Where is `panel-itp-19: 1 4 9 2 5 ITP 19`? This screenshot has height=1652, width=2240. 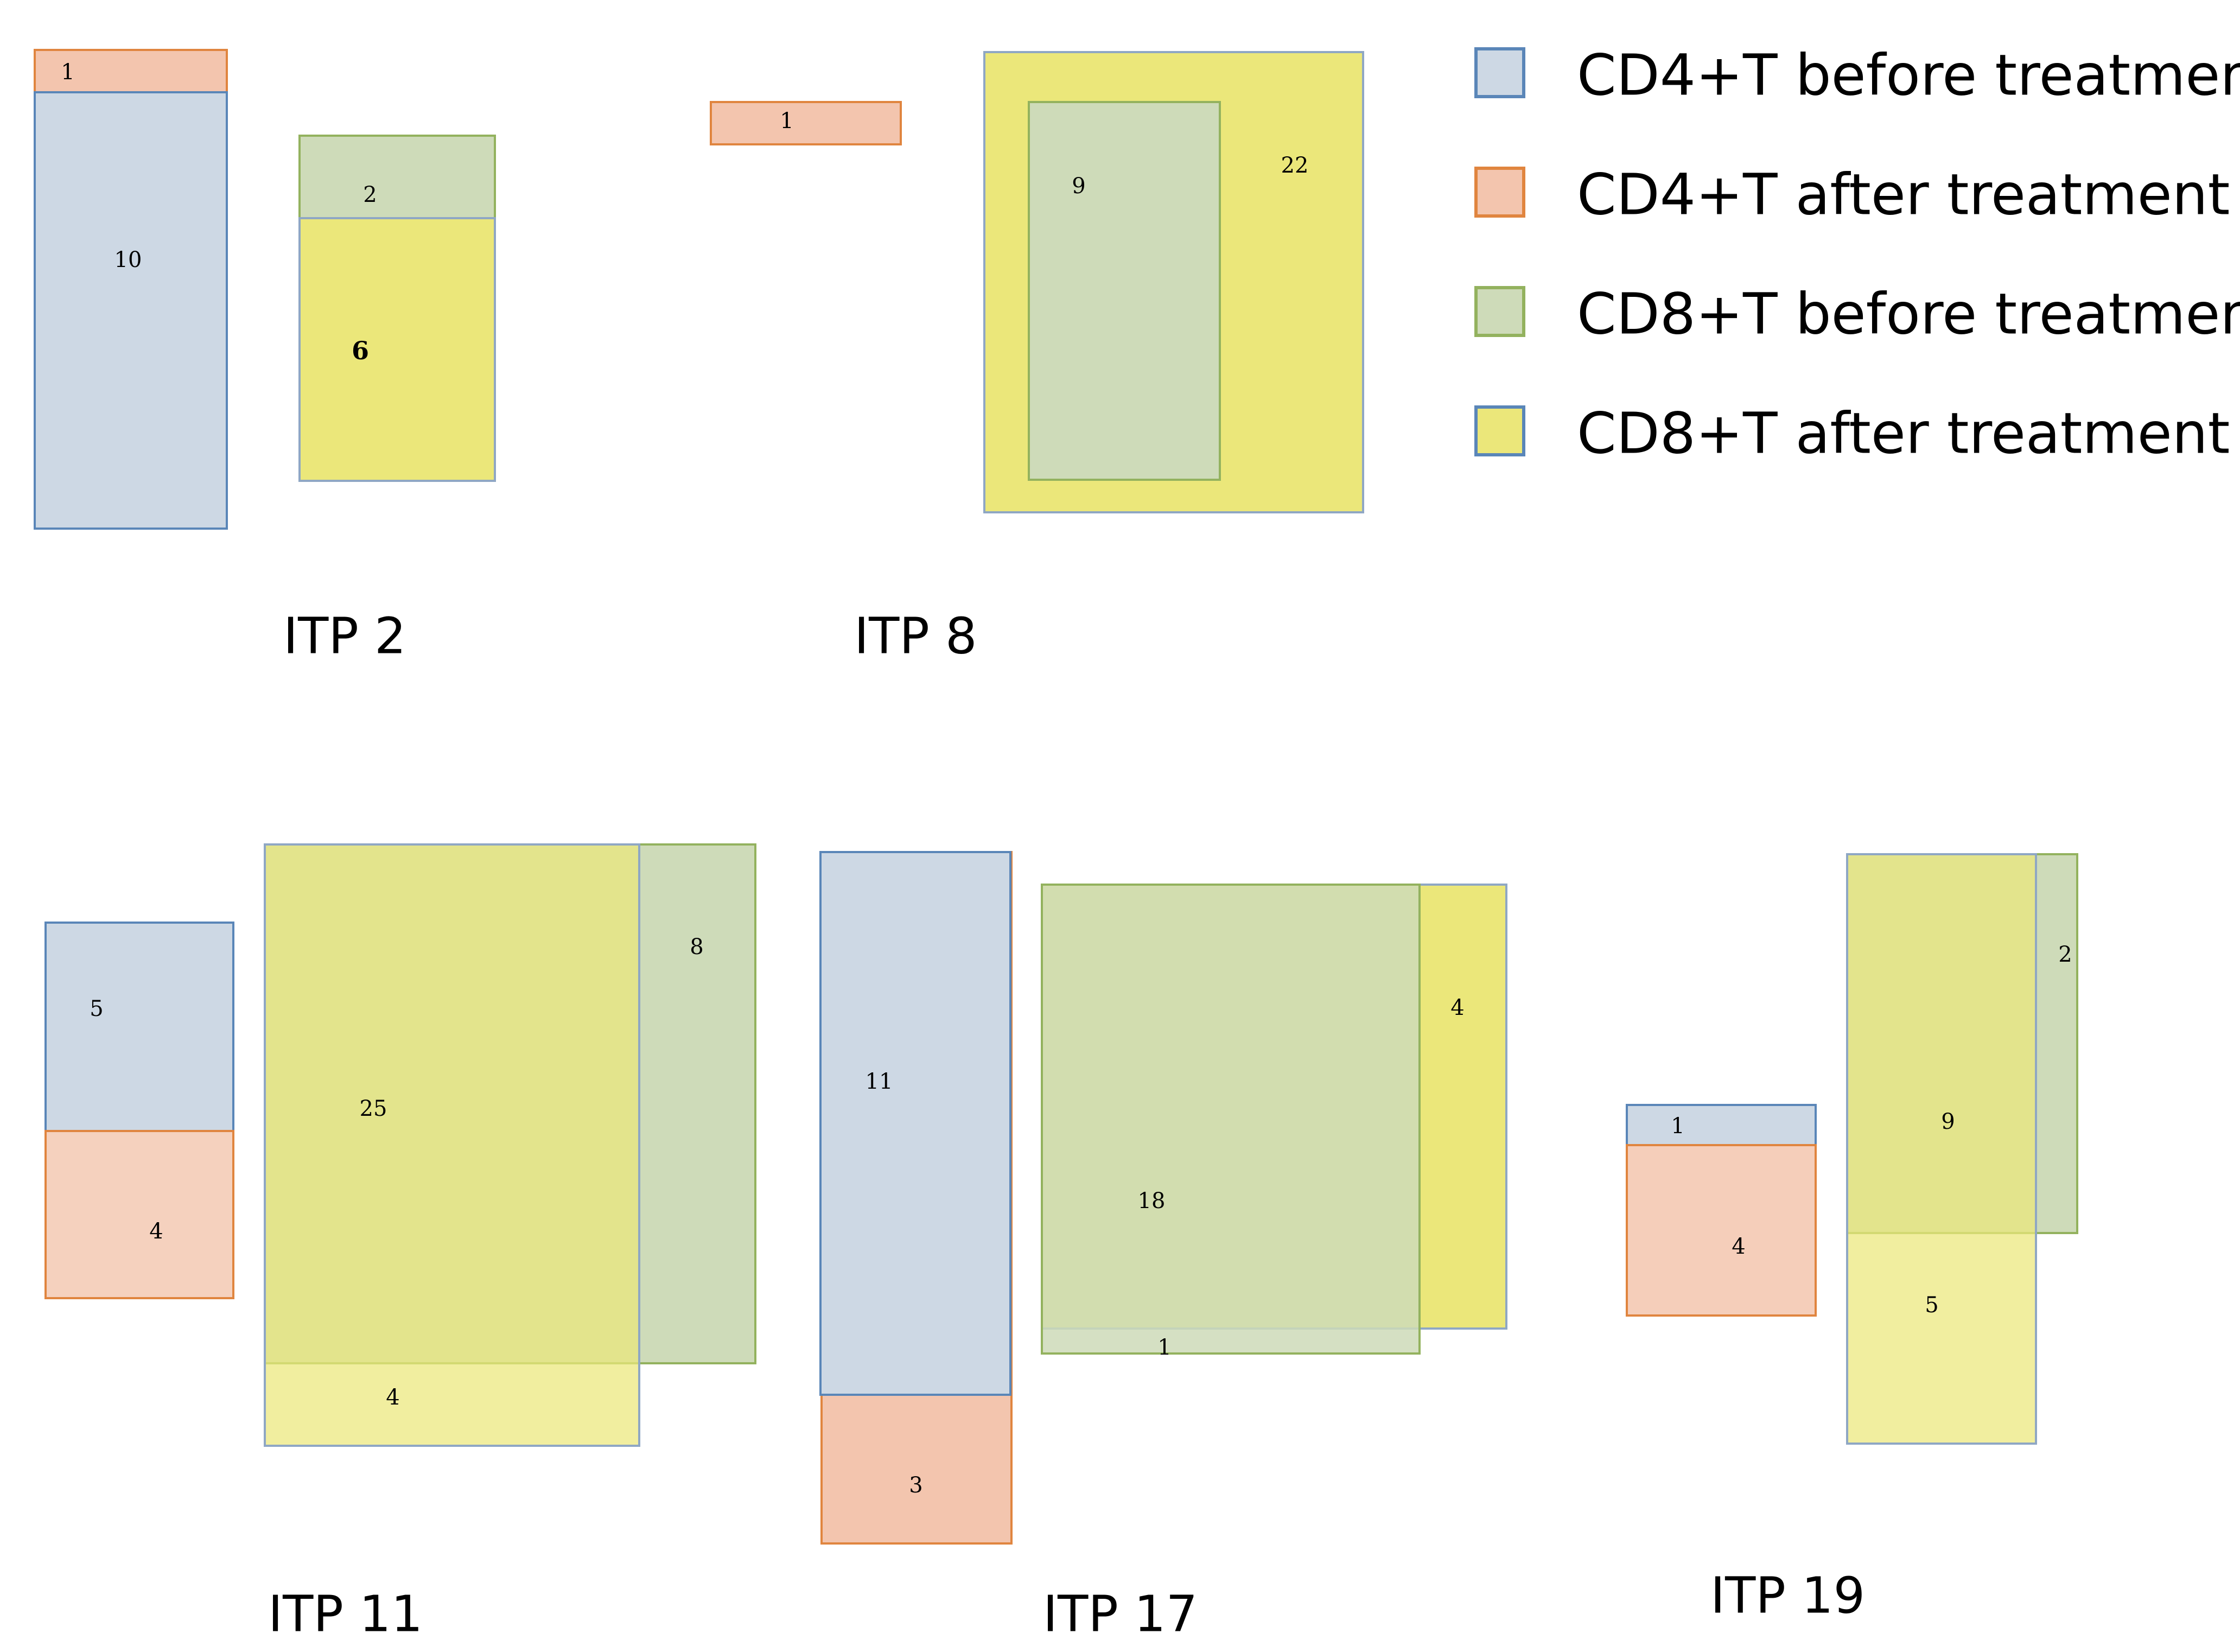 panel-itp-19: 1 4 9 2 5 ITP 19 is located at coordinates (1852, 1238).